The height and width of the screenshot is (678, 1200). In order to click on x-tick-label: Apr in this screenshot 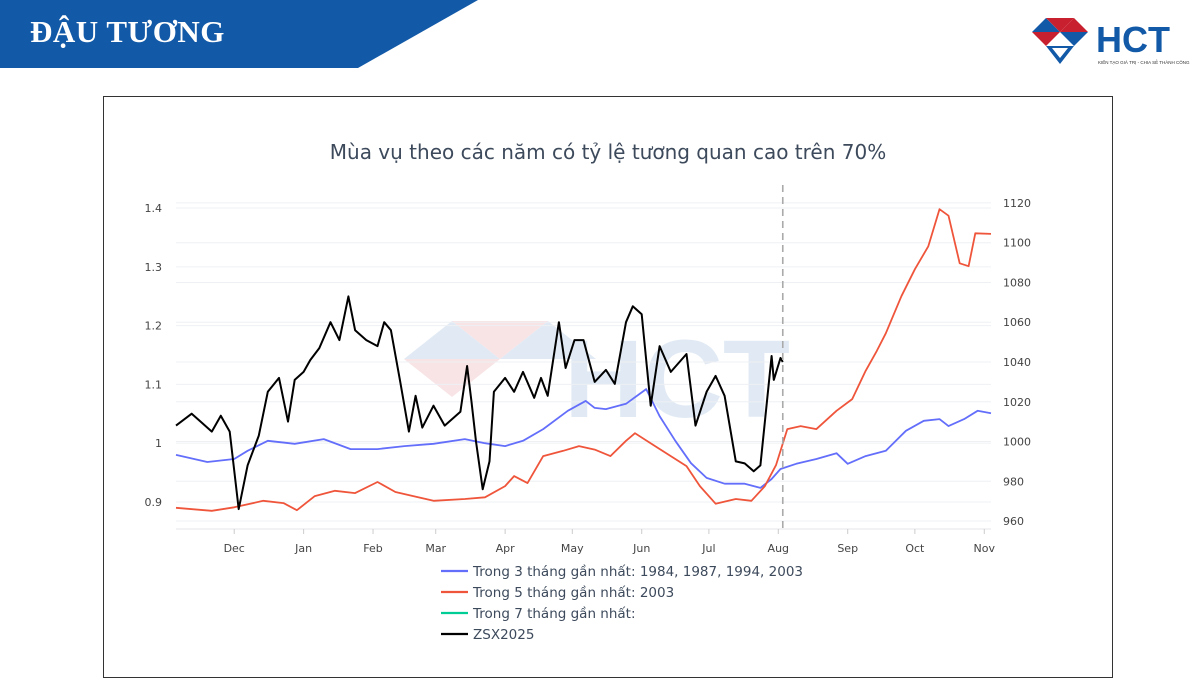, I will do `click(506, 548)`.